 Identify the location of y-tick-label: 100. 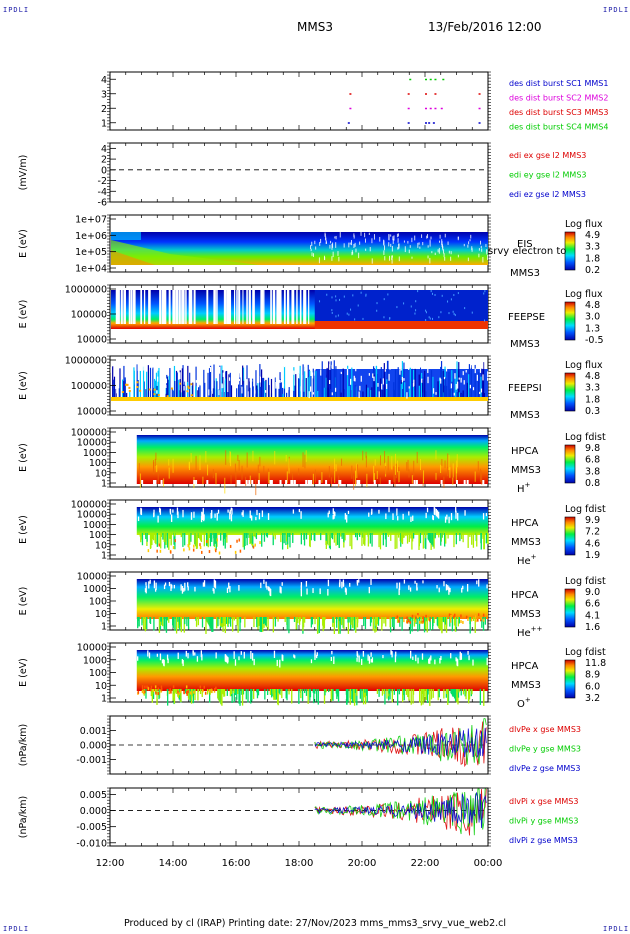
(98, 535).